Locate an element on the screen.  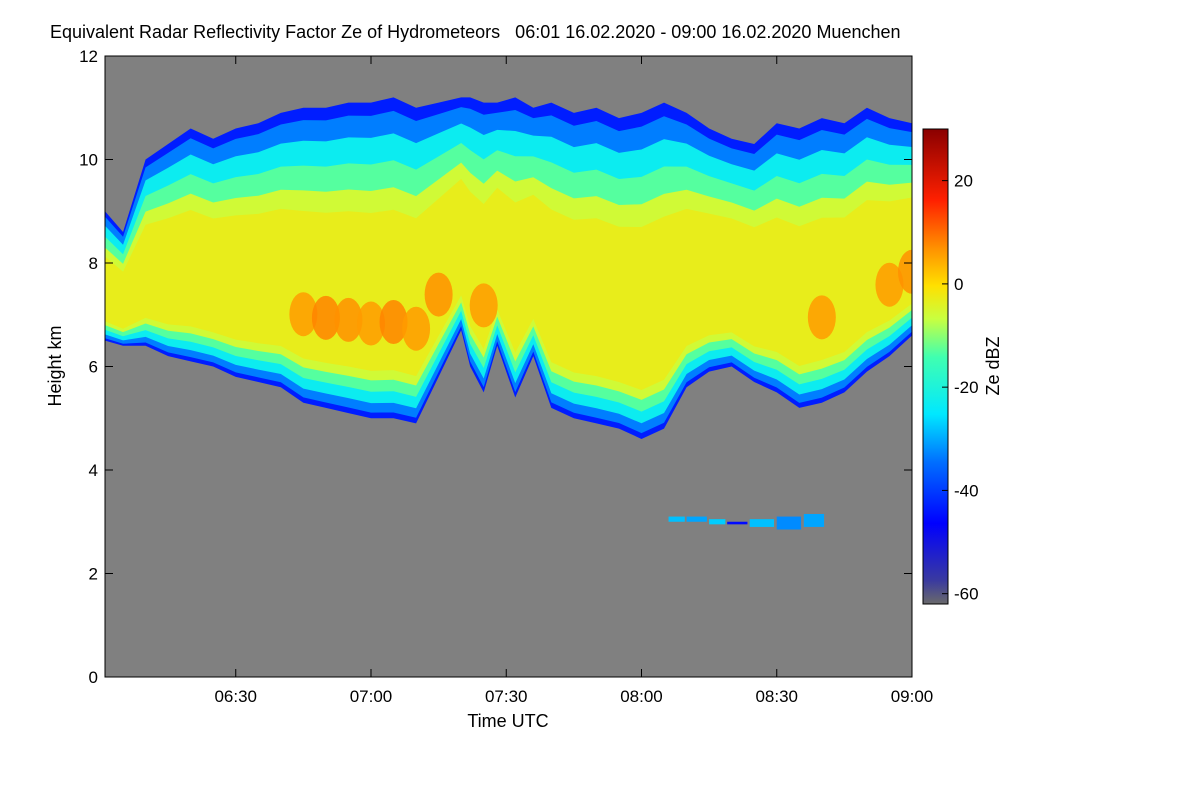
x-tick-label: 08:30 is located at coordinates (776, 696).